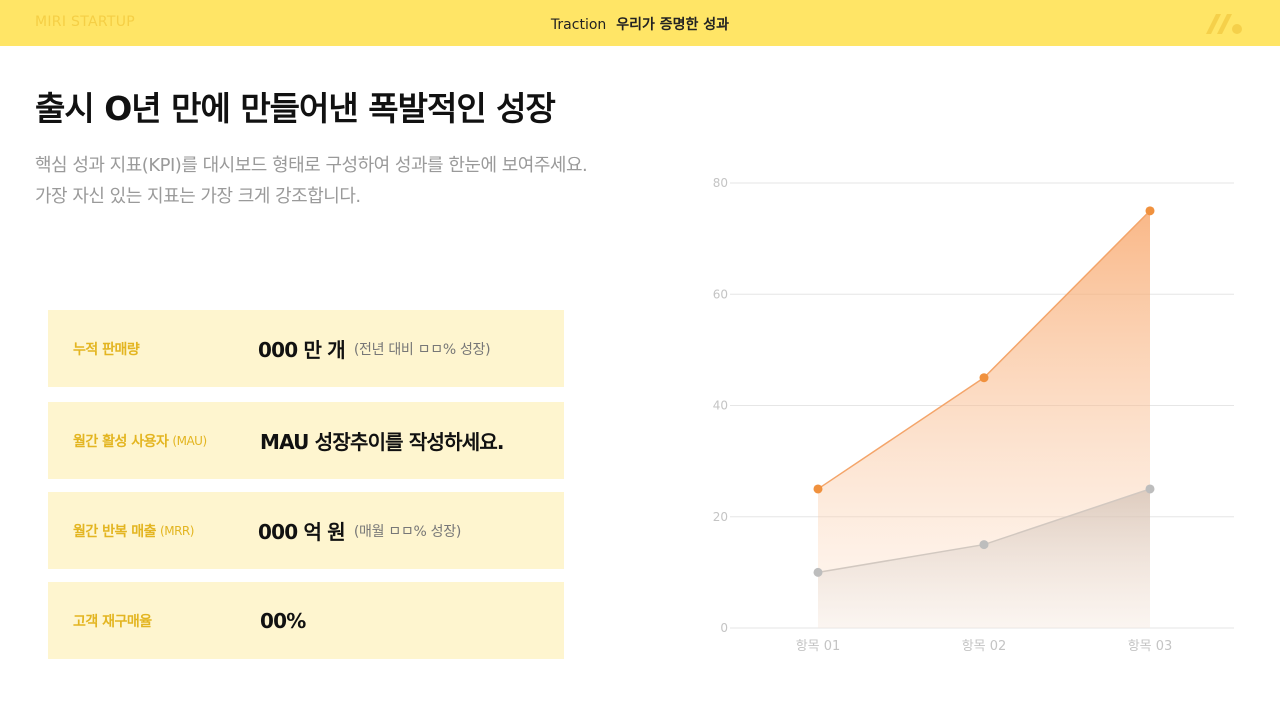 This screenshot has width=1280, height=720. I want to click on kpi-note: (매월 ㅁㅁ% 성장), so click(407, 531).